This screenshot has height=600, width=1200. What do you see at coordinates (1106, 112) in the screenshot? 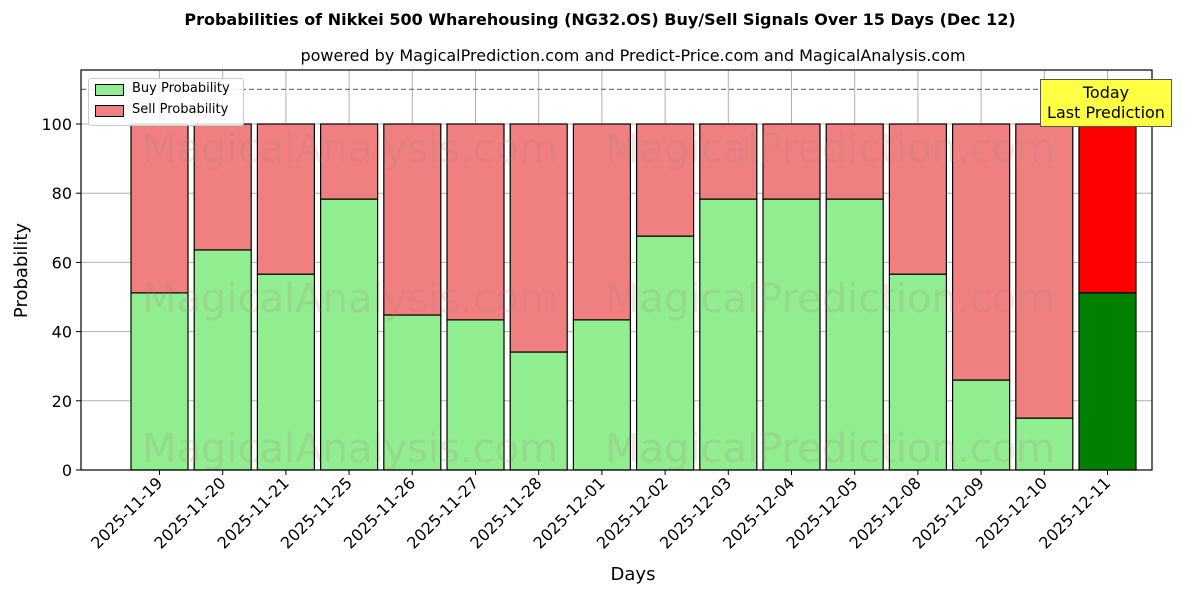
I see `annotation-line2: Last Prediction` at bounding box center [1106, 112].